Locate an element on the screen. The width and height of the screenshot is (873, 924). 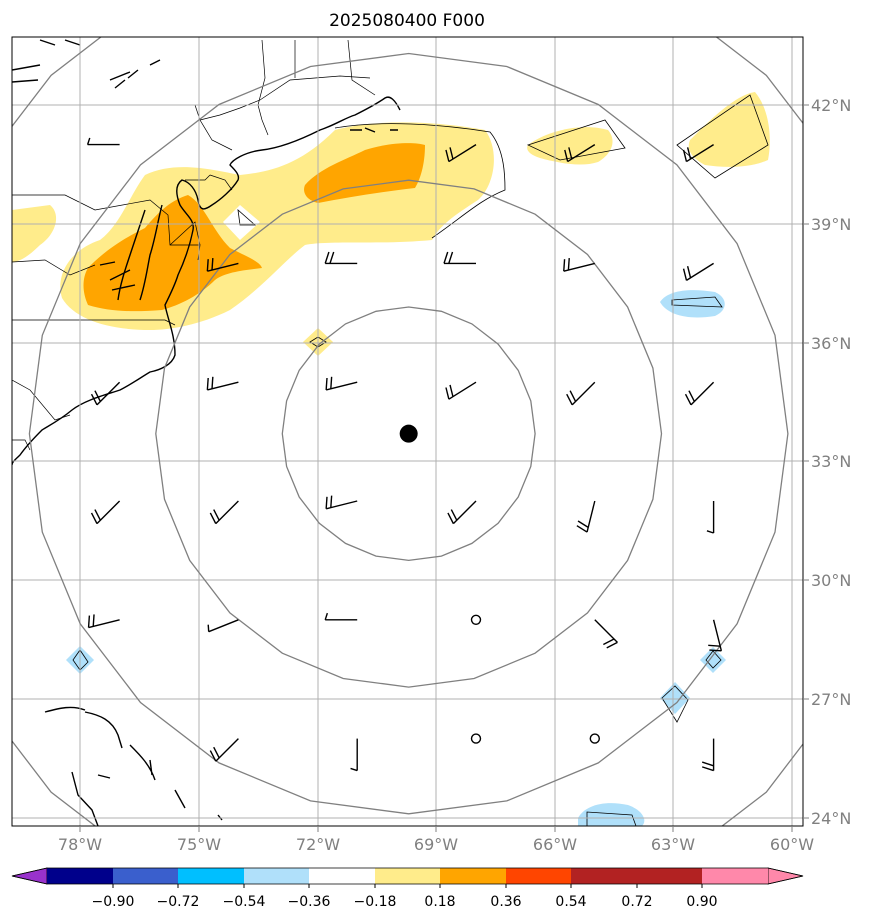
colorbar-tick-label: −0.90 is located at coordinates (113, 902).